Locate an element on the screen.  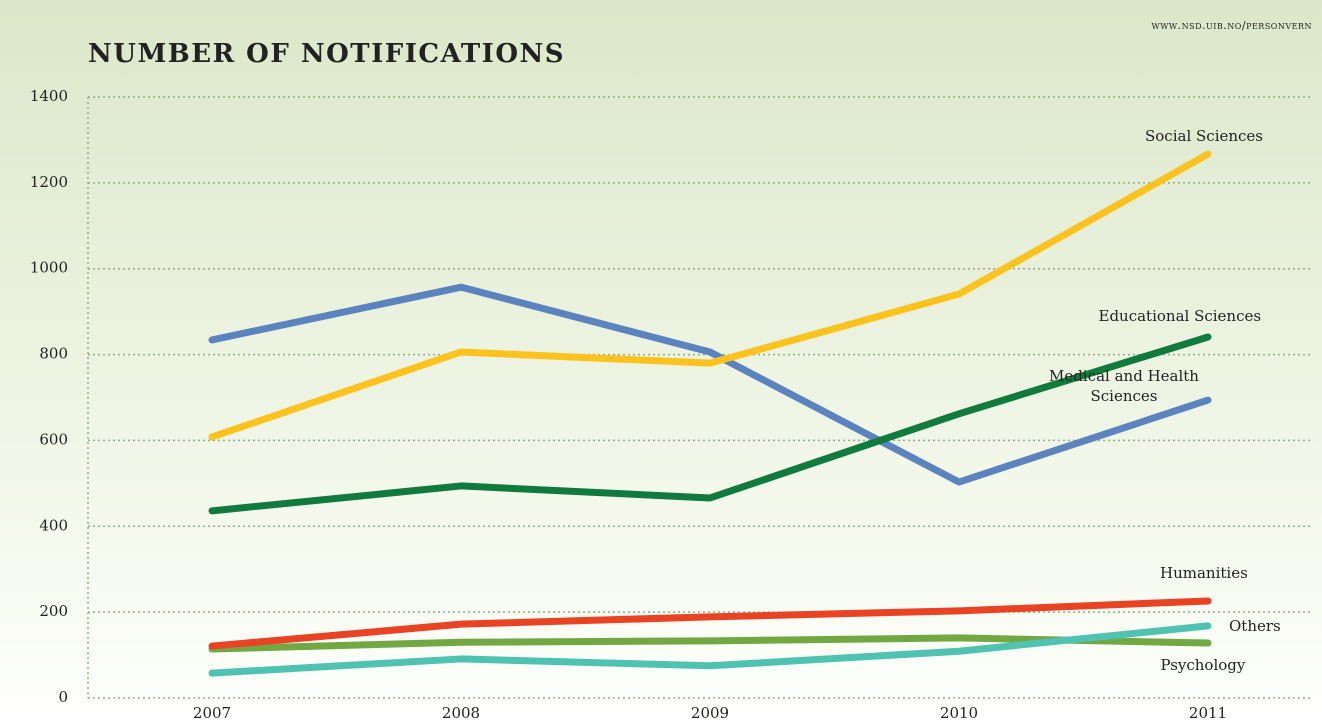
series-label: Humanities is located at coordinates (1204, 572).